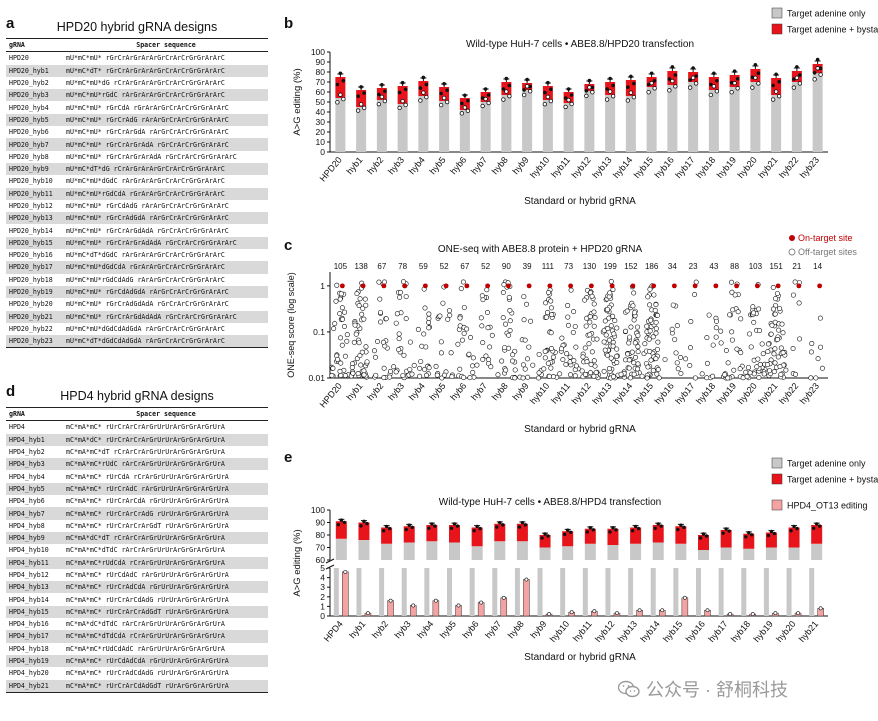 Image resolution: width=878 pixels, height=721 pixels. Describe the element at coordinates (322, 578) in the screenshot. I see `y-tick-label: 4` at that location.